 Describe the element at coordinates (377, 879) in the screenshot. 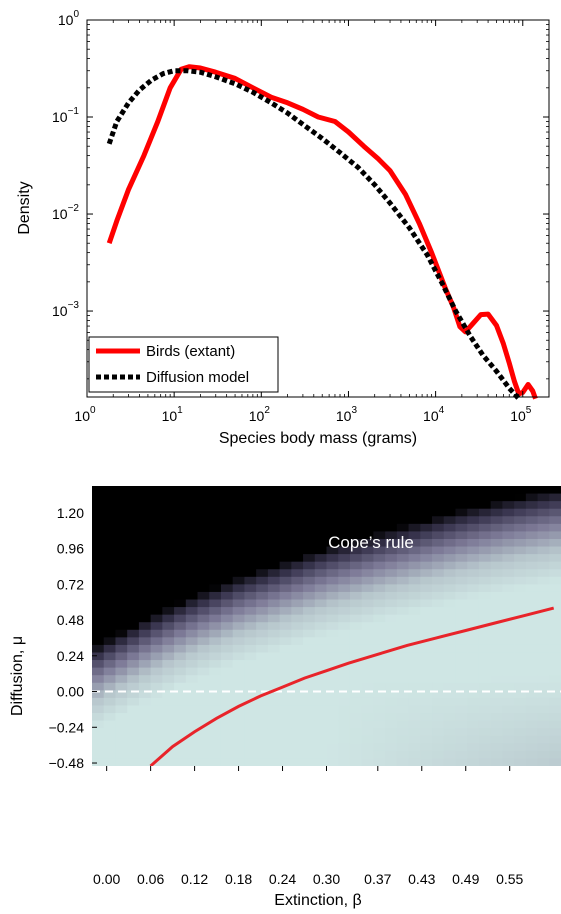

I see `x-tick-label: 0.37` at that location.